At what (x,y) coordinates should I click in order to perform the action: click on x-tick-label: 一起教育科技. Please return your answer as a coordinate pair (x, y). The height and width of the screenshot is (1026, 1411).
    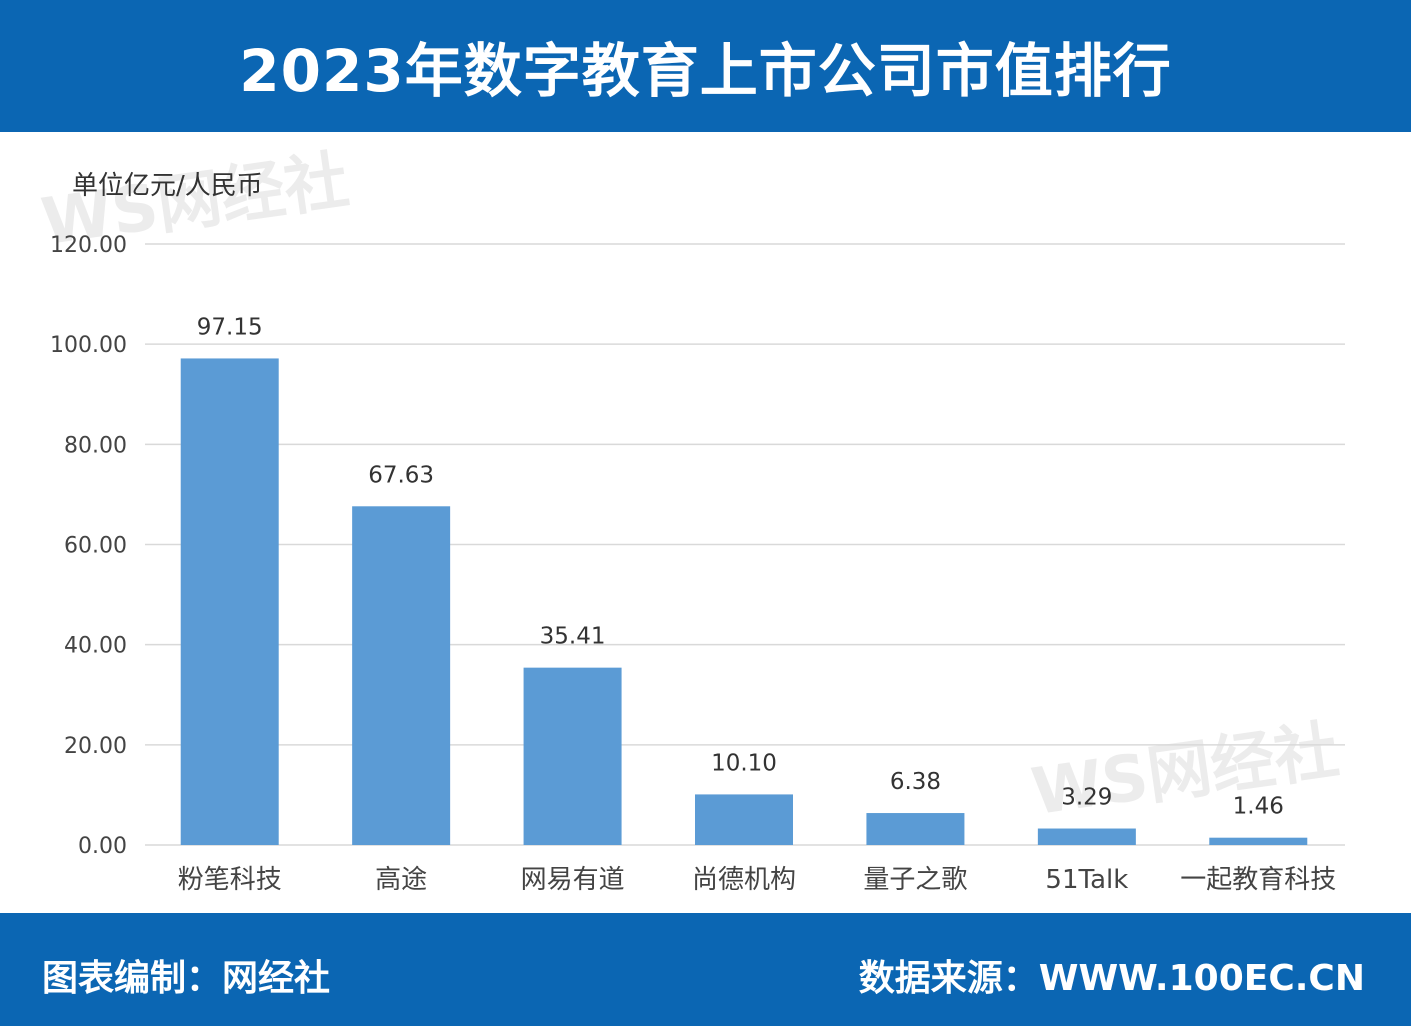
    Looking at the image, I should click on (1258, 880).